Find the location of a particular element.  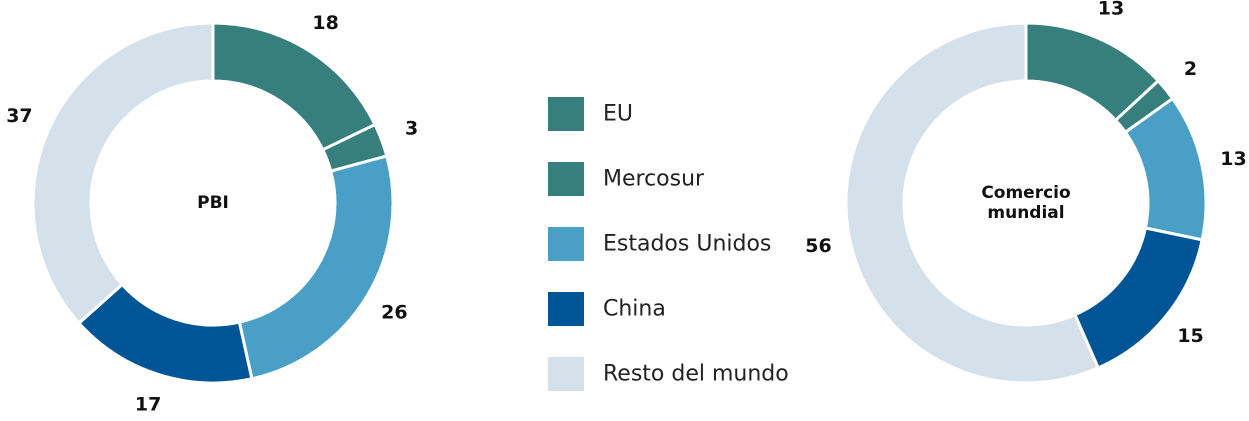

center-title: Comercio mundial is located at coordinates (1026, 203).